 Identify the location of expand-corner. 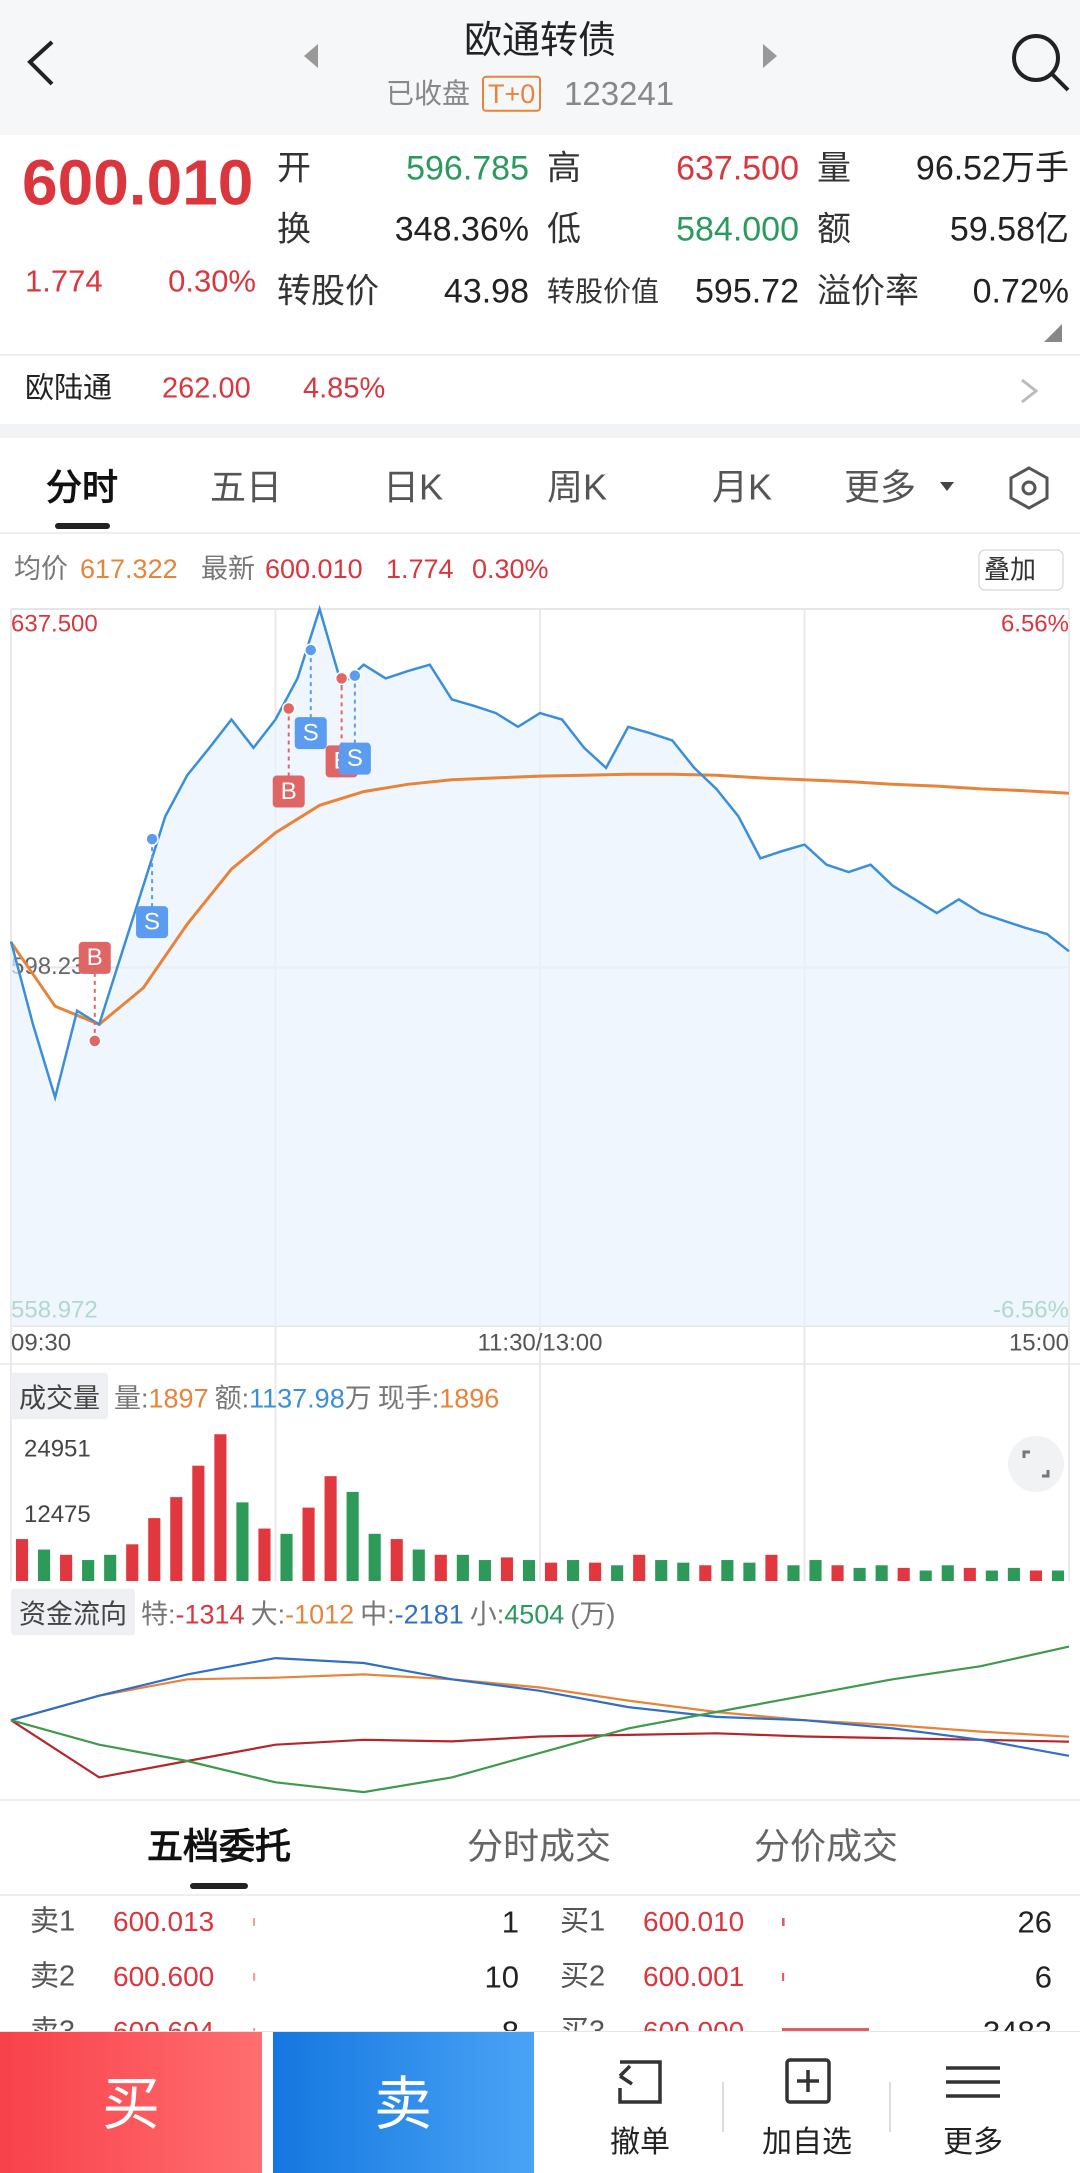
(1053, 333).